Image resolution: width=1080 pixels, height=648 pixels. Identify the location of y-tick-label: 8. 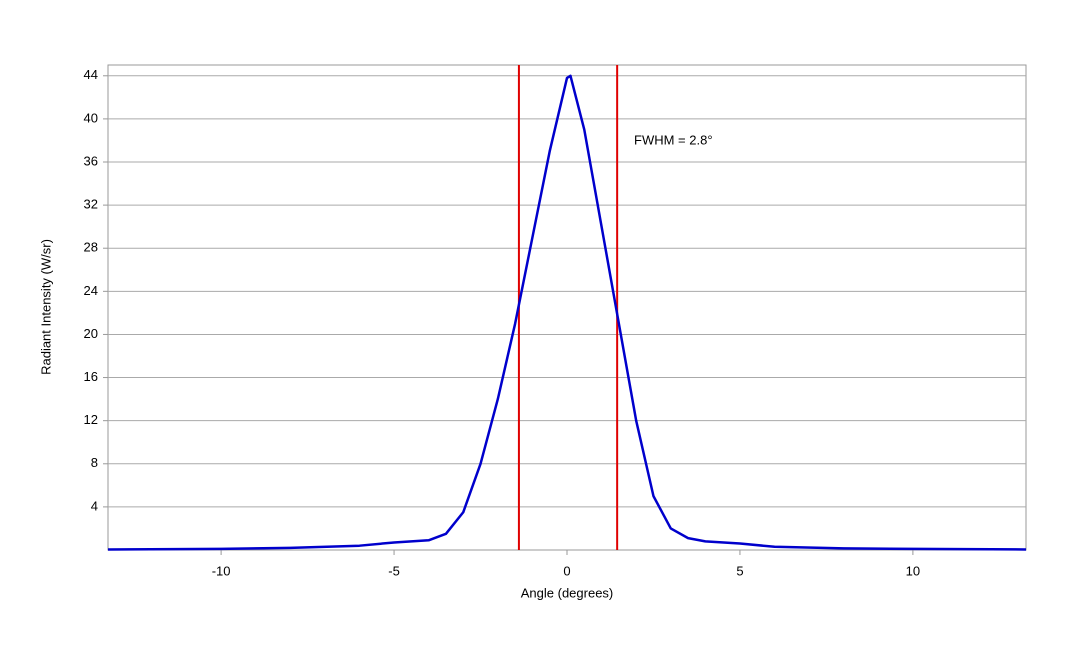
(94, 462).